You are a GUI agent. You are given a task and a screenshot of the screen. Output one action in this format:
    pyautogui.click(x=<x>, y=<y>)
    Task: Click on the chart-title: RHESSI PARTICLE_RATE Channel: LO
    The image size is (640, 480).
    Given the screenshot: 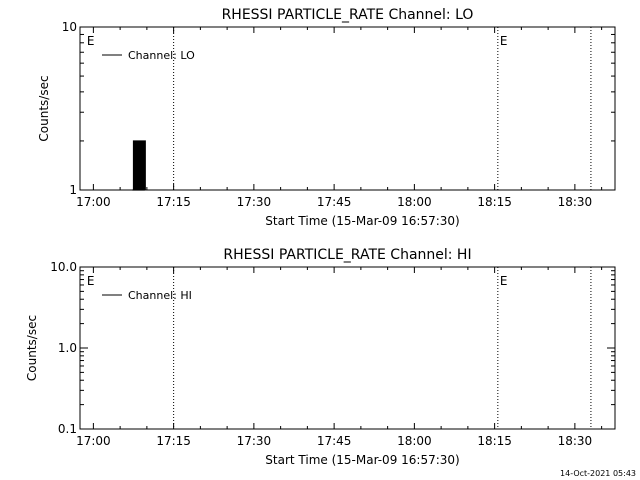 What is the action you would take?
    pyautogui.click(x=348, y=15)
    